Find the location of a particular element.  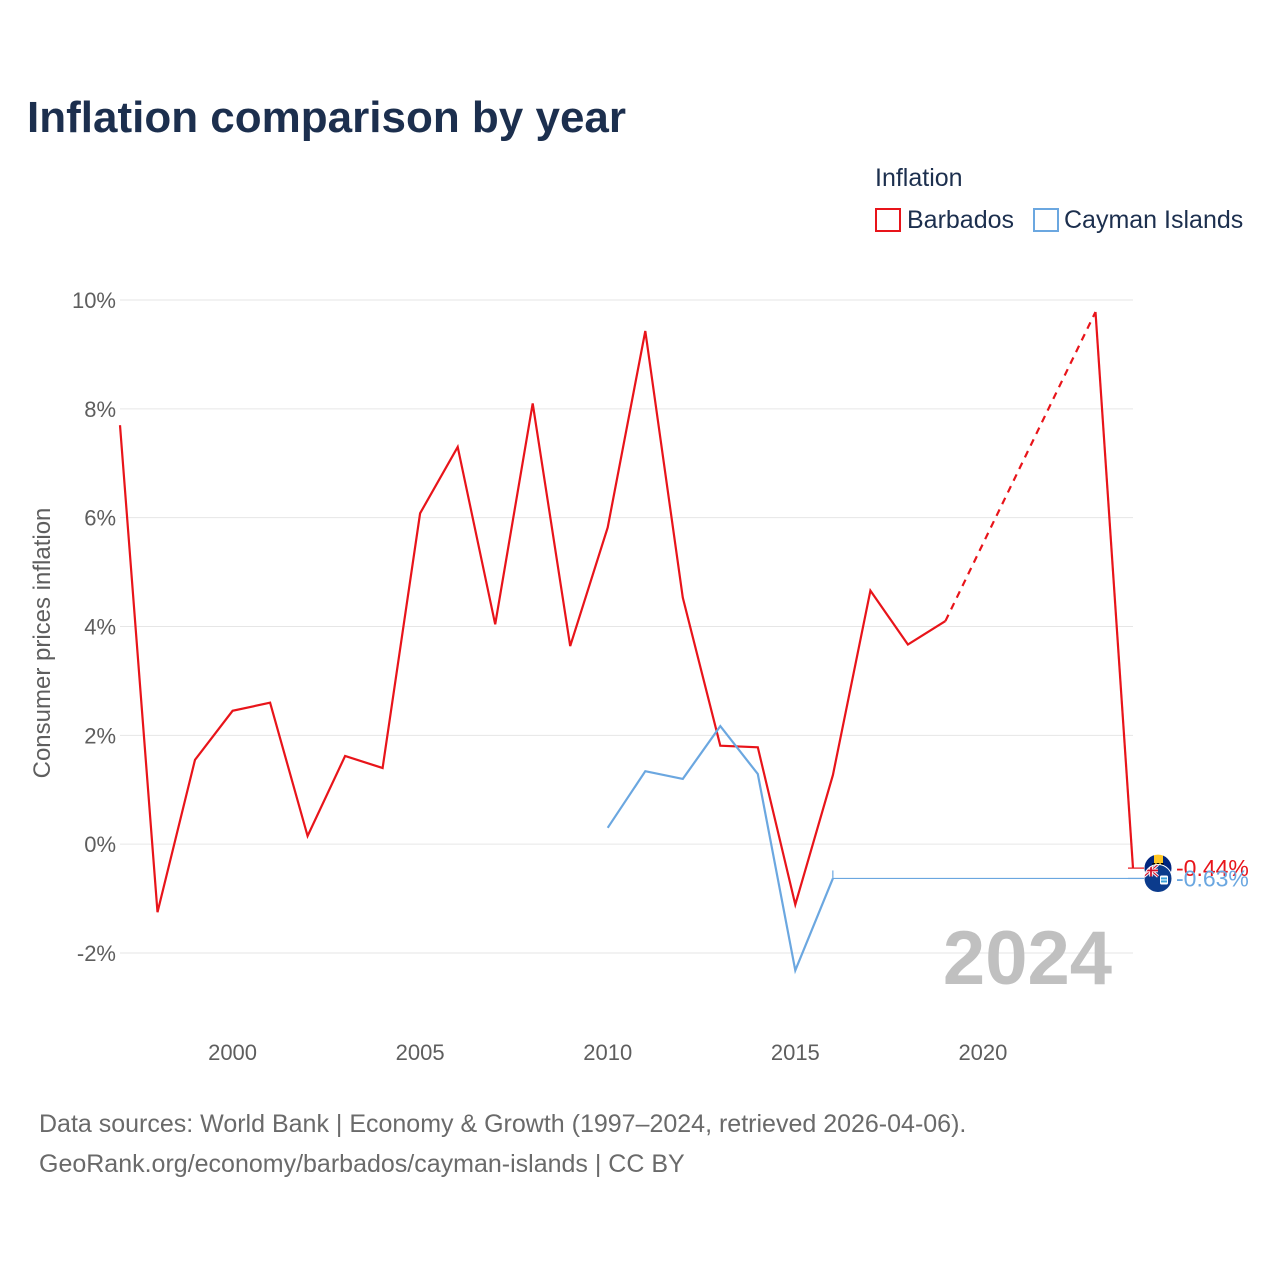

series-gap-line is located at coordinates (1020, 466).